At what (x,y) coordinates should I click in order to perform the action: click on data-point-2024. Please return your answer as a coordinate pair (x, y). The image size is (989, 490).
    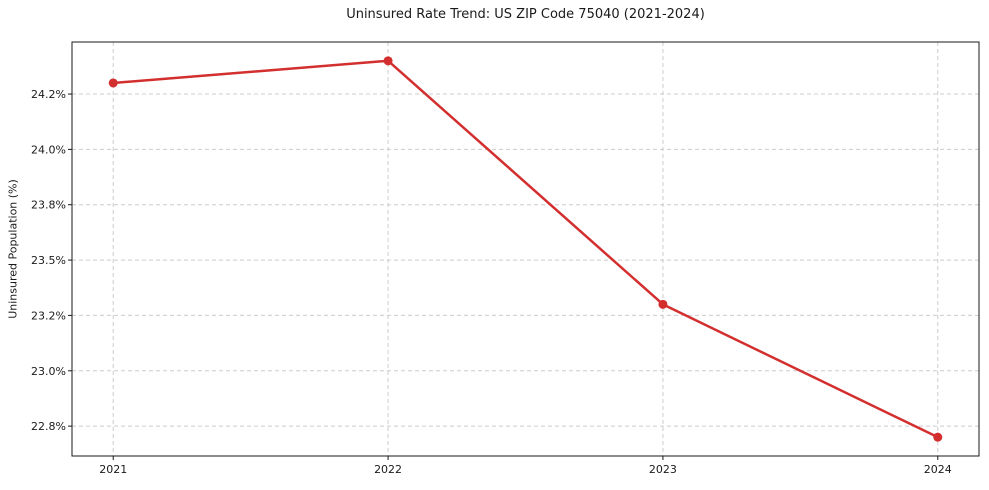
    Looking at the image, I should click on (938, 437).